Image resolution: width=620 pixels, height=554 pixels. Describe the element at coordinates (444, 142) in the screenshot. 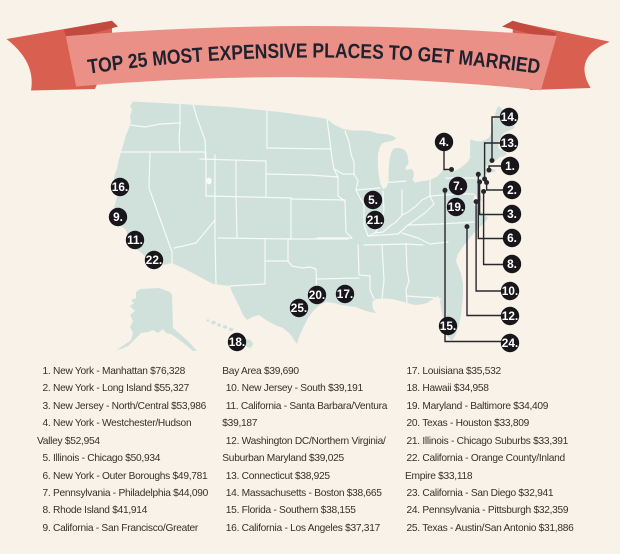

I see `svg-text: 4.` at that location.